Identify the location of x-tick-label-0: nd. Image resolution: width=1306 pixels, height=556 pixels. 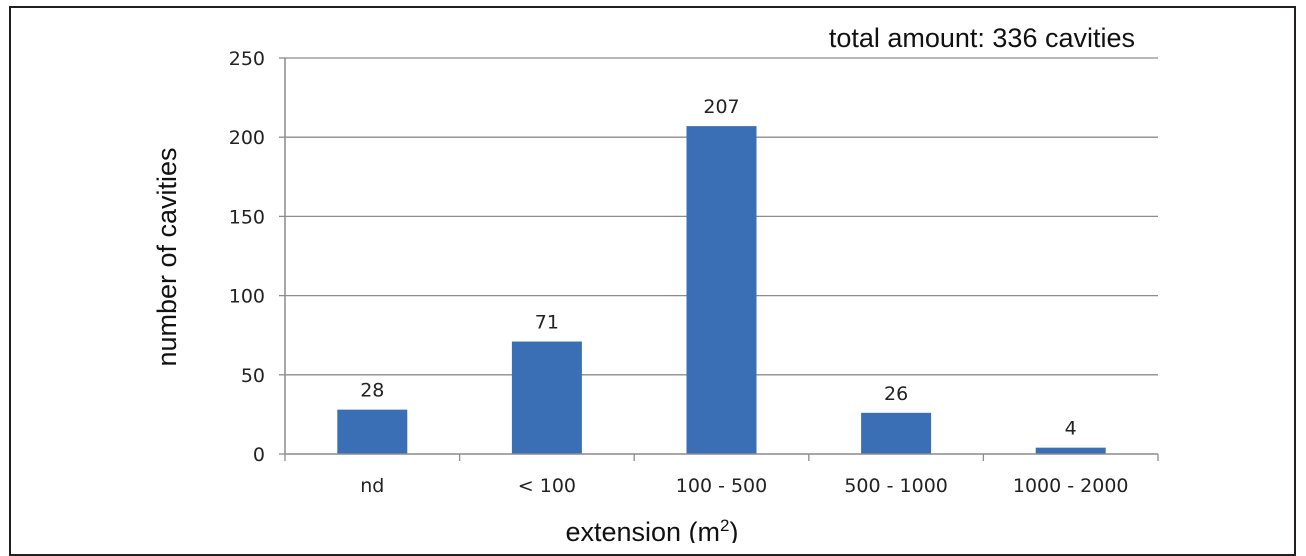
(372, 486).